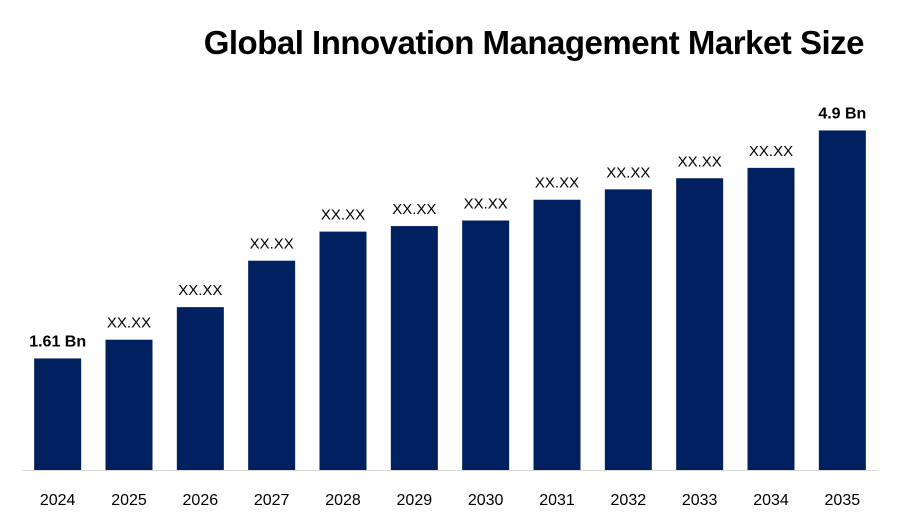 The width and height of the screenshot is (900, 525). What do you see at coordinates (842, 113) in the screenshot?
I see `data-label-2035: 4.9 Bn` at bounding box center [842, 113].